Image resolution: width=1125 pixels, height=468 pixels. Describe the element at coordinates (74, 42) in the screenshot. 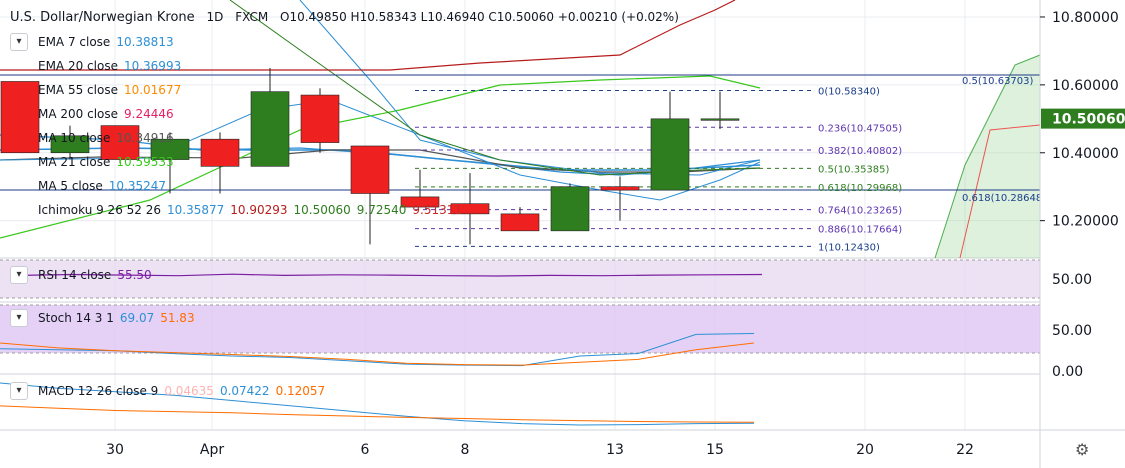

I see `legend-name: EMA 7 close` at that location.